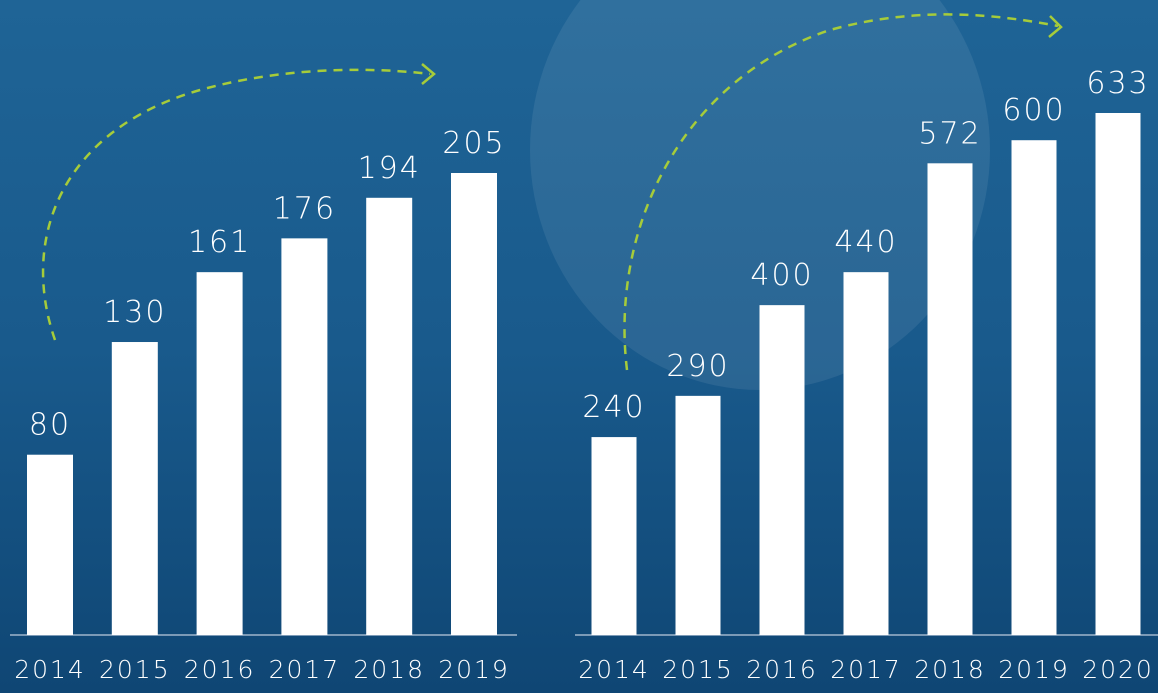 The height and width of the screenshot is (693, 1158). I want to click on value-label: 240, so click(613, 407).